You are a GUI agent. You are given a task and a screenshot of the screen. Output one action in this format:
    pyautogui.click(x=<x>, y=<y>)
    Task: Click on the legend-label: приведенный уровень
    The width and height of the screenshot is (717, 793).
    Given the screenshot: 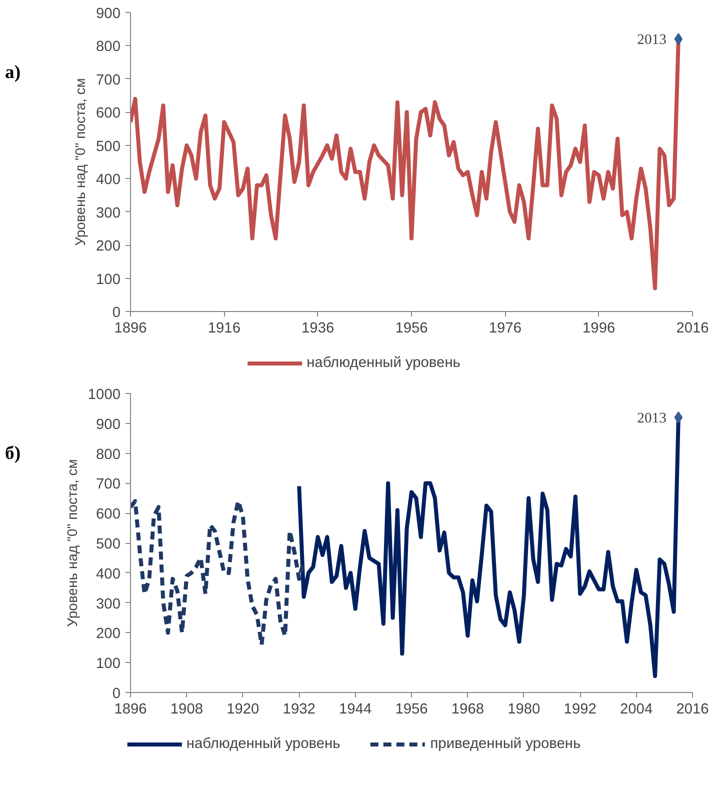 What is the action you would take?
    pyautogui.click(x=505, y=744)
    